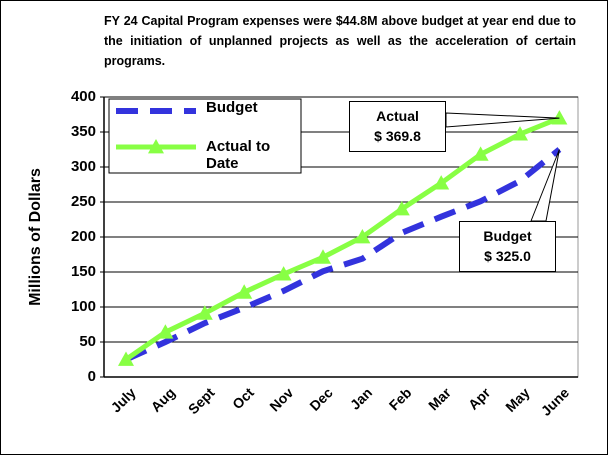 The width and height of the screenshot is (608, 455). I want to click on callout-actual: Actual $ 369.8, so click(397, 126).